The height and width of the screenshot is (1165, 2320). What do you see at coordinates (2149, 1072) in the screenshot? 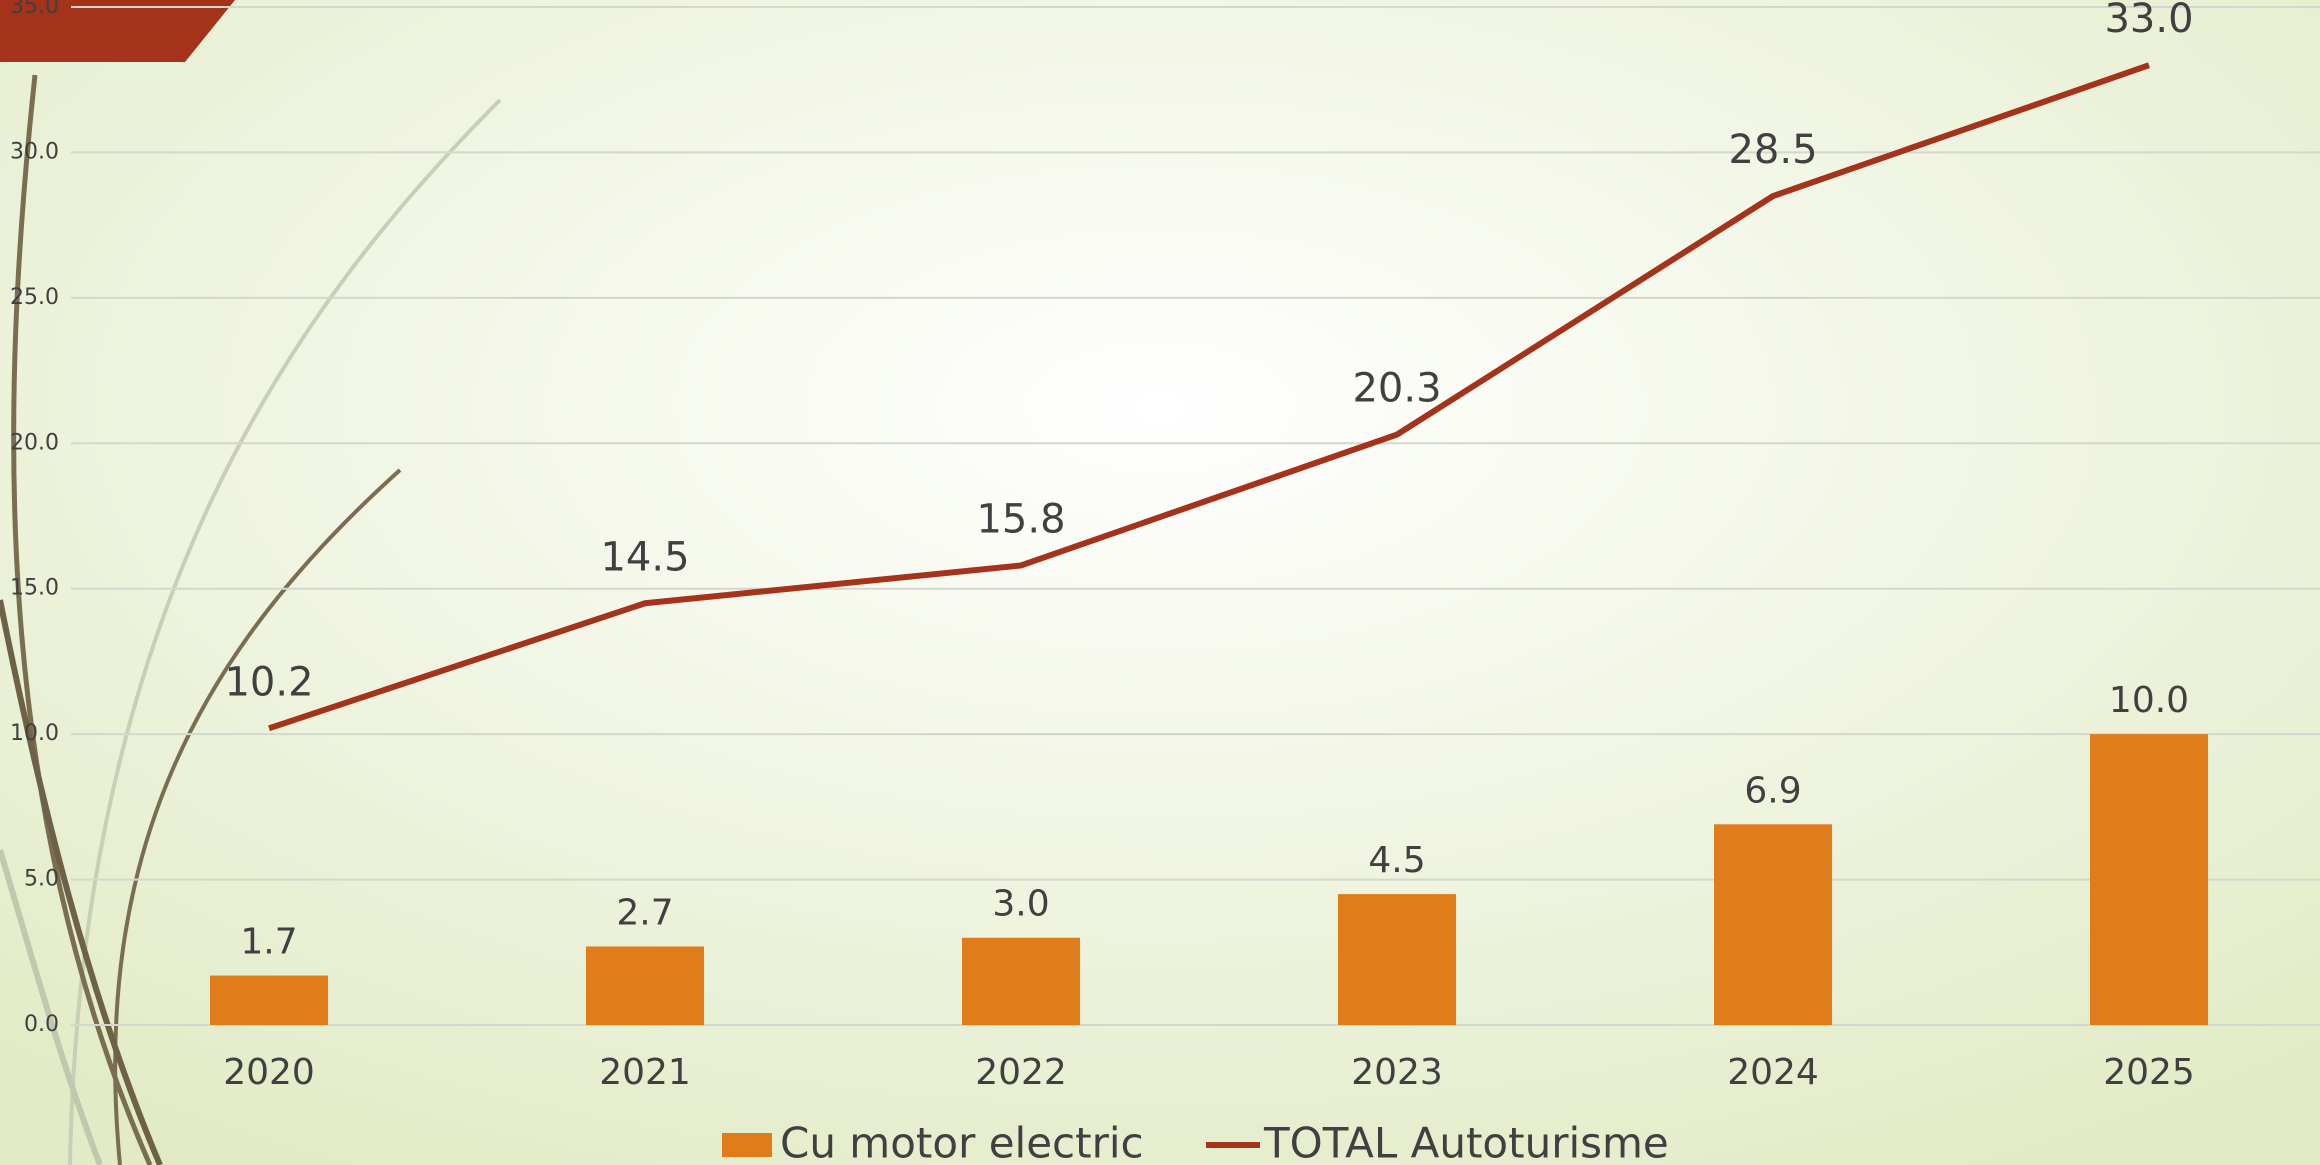
I see `x-tick-label: 2025` at bounding box center [2149, 1072].